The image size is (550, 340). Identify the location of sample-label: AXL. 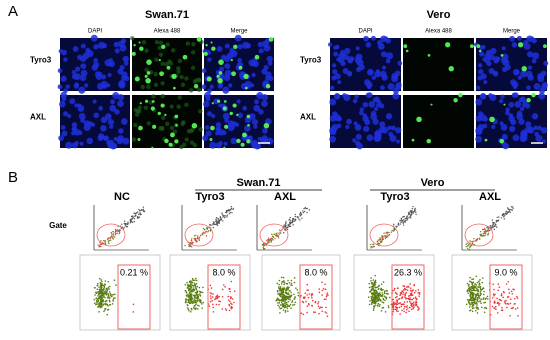
(285, 197).